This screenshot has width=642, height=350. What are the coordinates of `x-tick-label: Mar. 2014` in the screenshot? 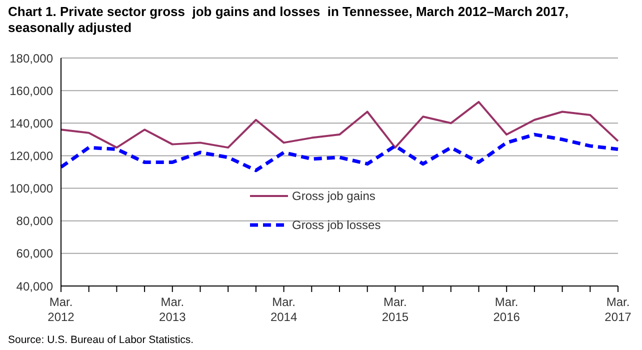 It's located at (284, 309).